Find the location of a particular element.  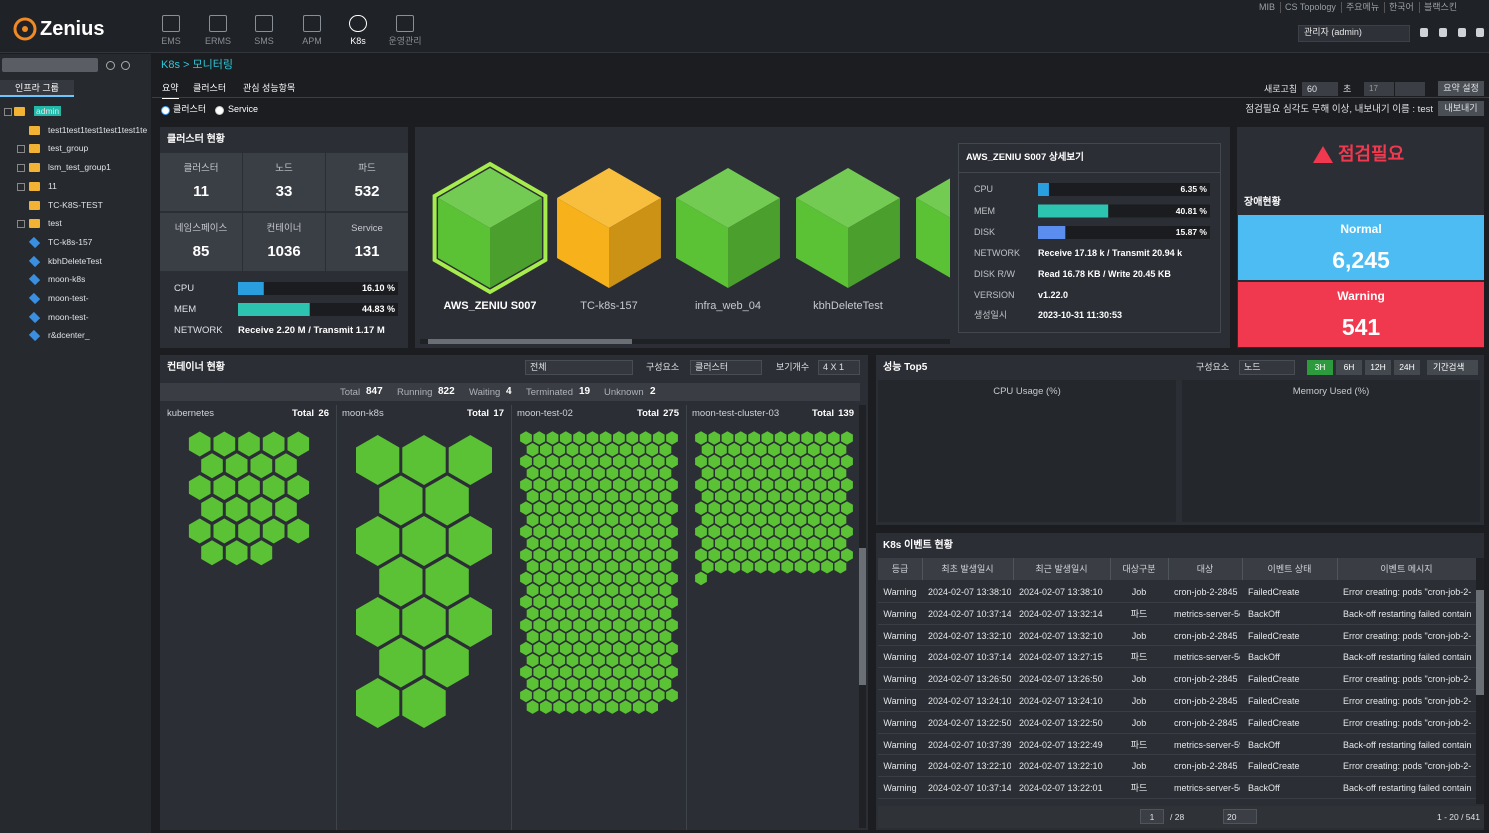

view-select is located at coordinates (839, 367).